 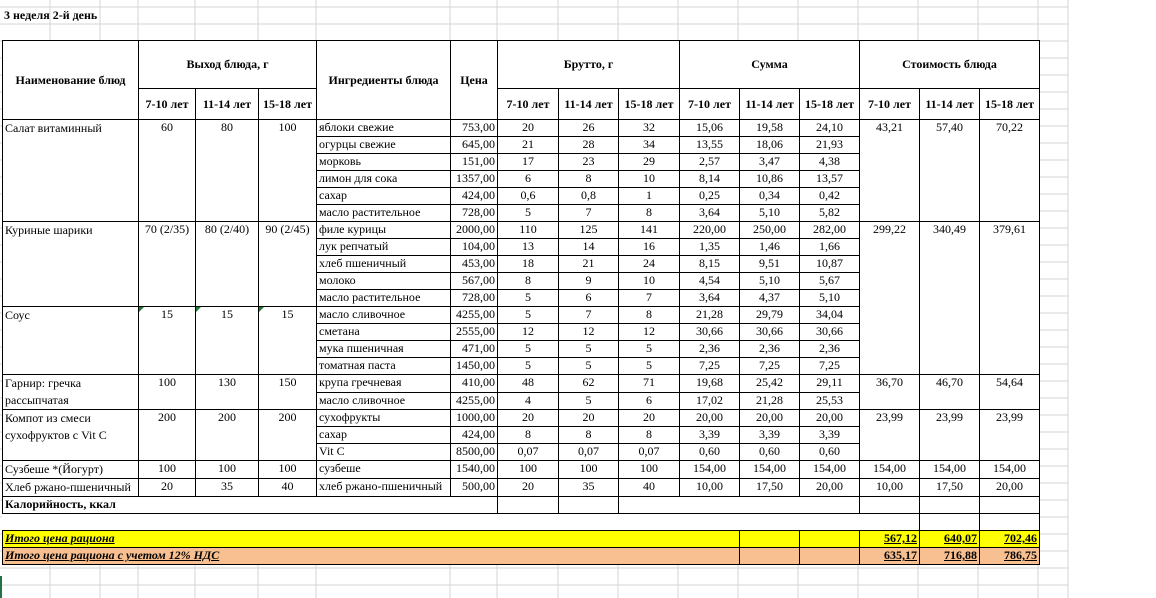 What do you see at coordinates (829, 315) in the screenshot?
I see `ingredient-sum: 34,04` at bounding box center [829, 315].